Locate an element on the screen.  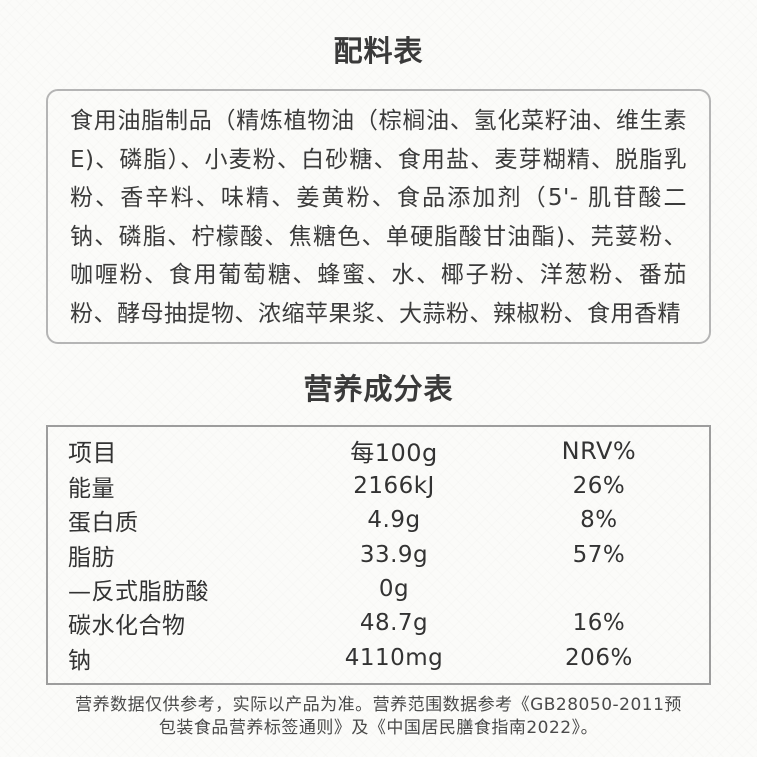
row-nrv-value: 26% is located at coordinates (599, 485).